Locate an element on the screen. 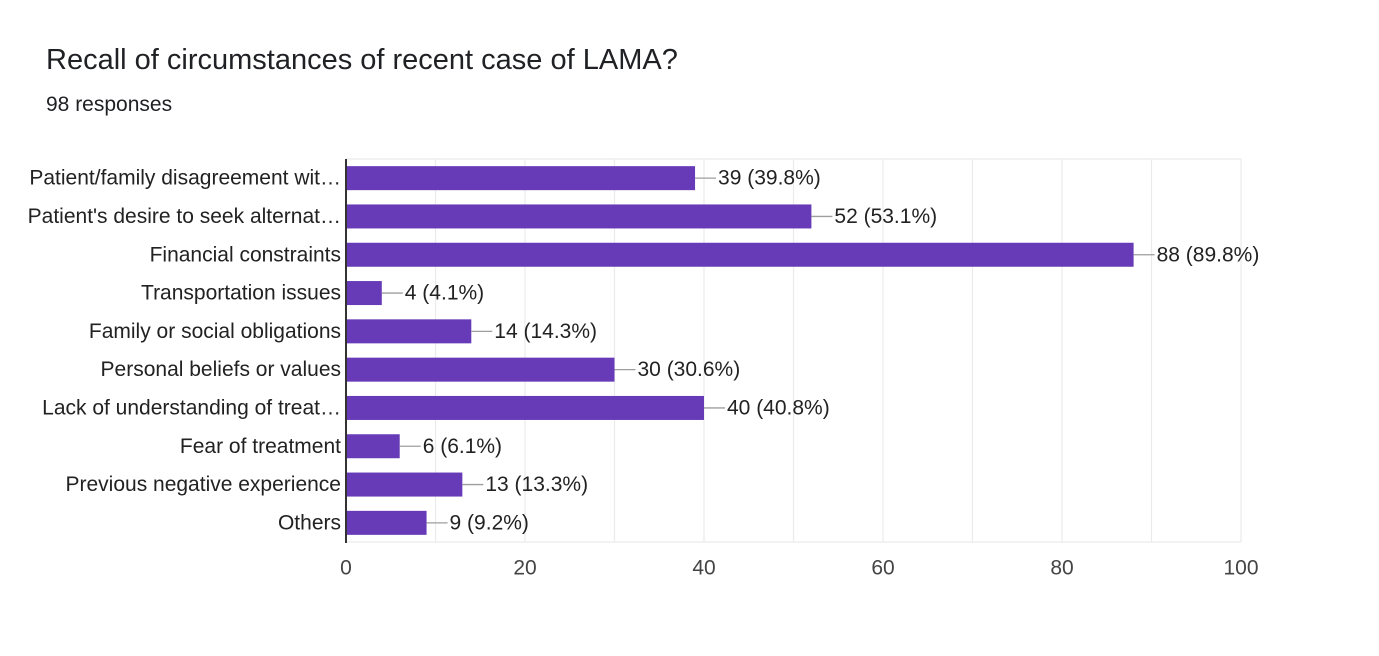  category-label: Previous negative experience is located at coordinates (203, 484).